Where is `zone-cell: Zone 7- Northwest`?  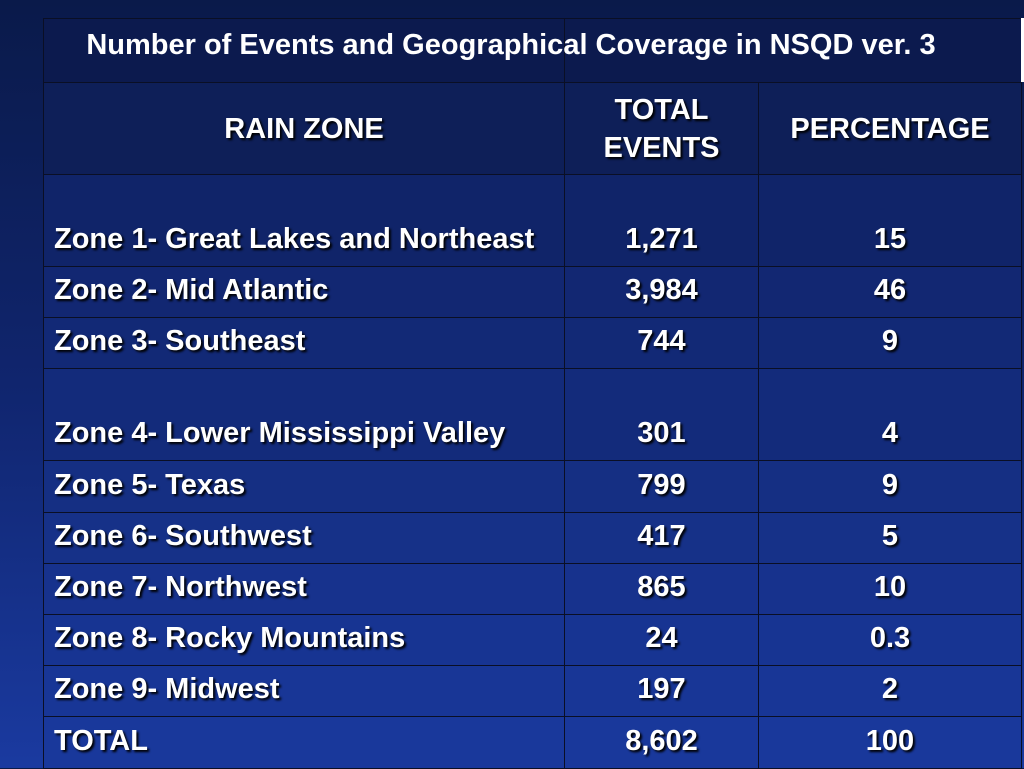
zone-cell: Zone 7- Northwest is located at coordinates (304, 589).